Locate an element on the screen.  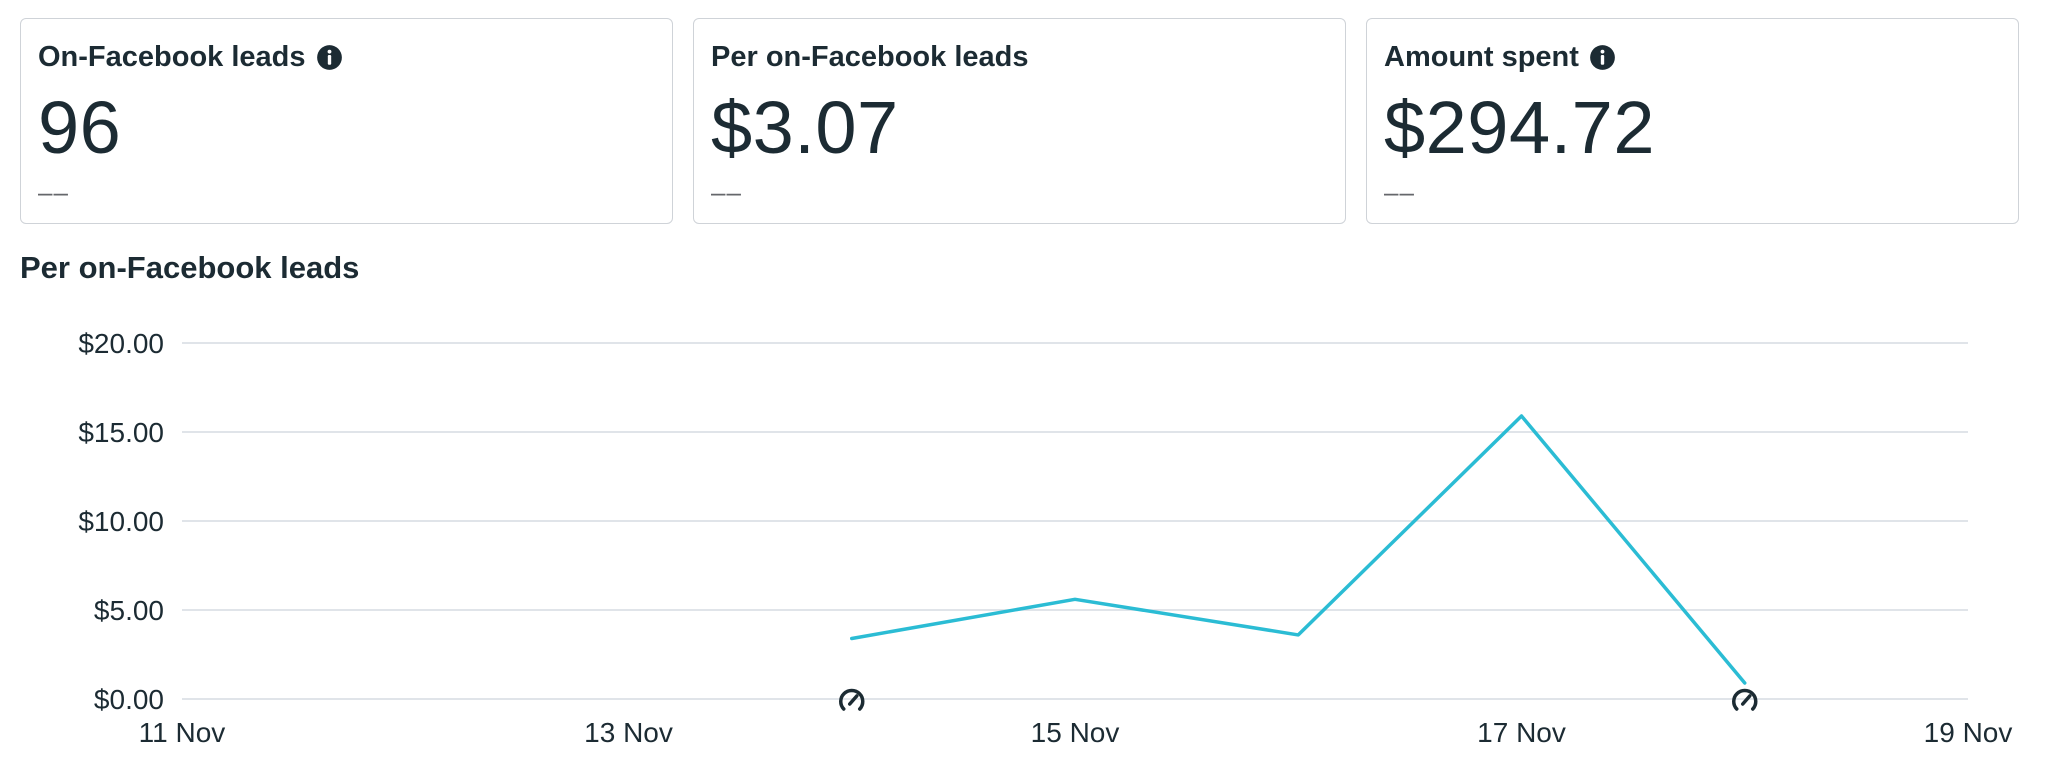
metric-card-title-row: On-Facebook leads is located at coordinates (355, 57).